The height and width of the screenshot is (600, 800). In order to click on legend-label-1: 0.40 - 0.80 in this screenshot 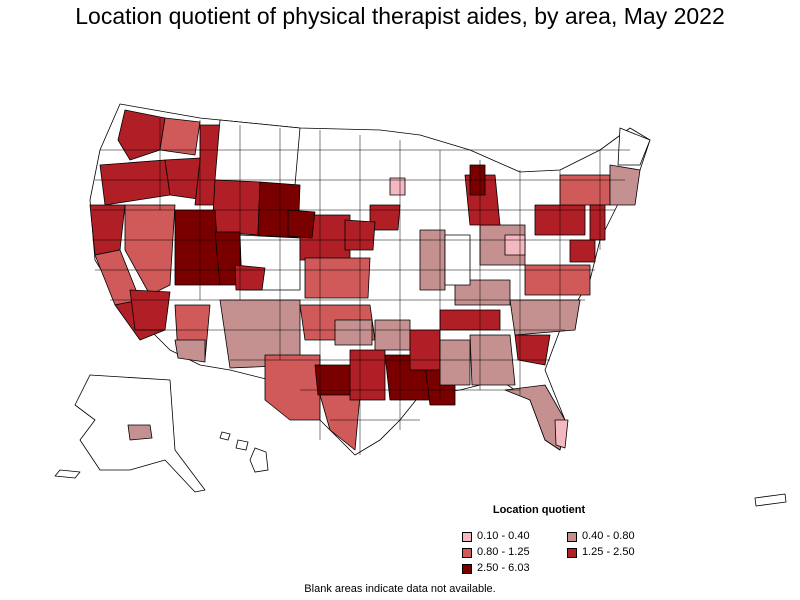, I will do `click(608, 536)`.